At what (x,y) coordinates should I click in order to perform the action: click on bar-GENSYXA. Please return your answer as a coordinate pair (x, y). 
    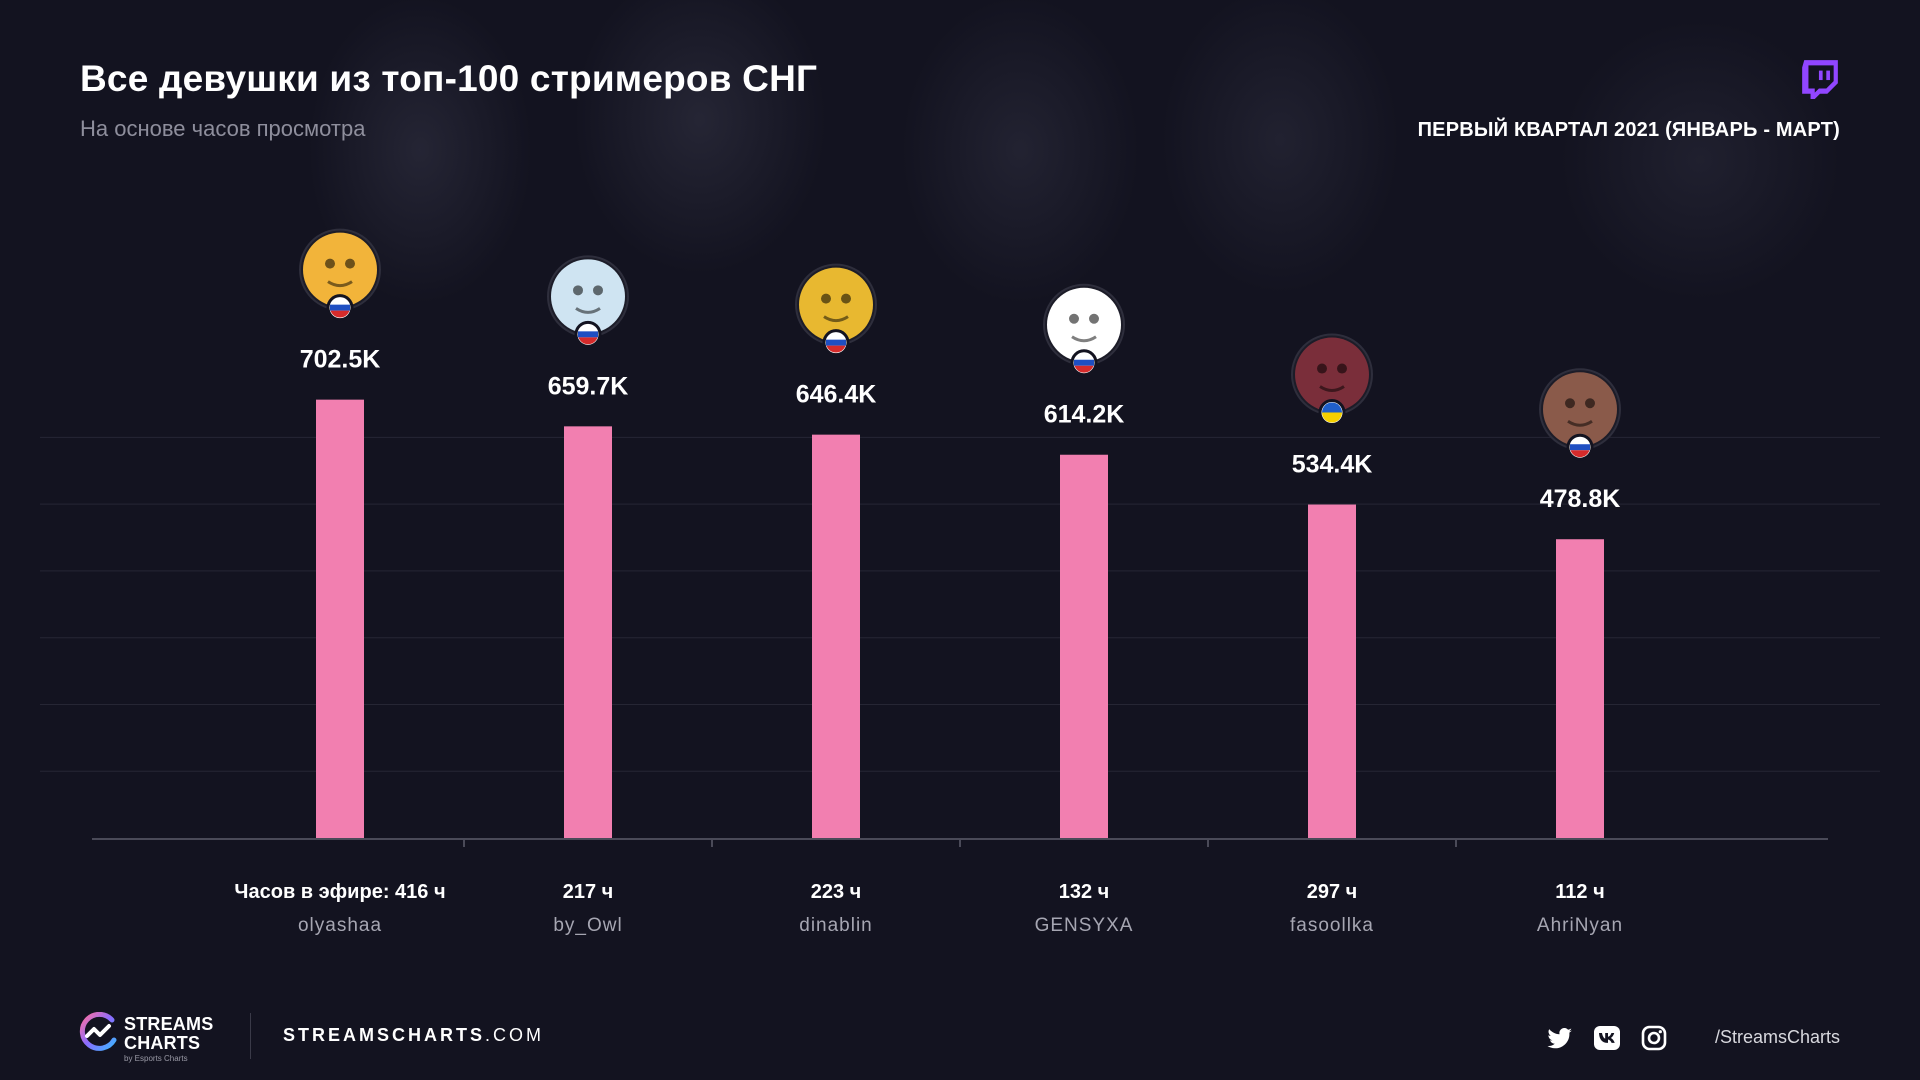
    Looking at the image, I should click on (1084, 646).